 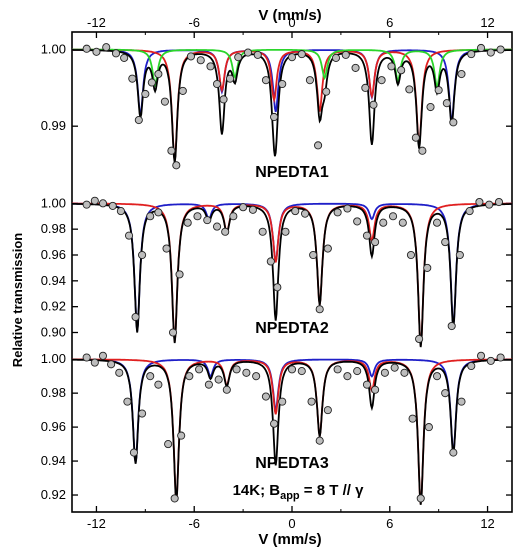 I want to click on top-x-tick-label: 0, so click(x=291, y=22).